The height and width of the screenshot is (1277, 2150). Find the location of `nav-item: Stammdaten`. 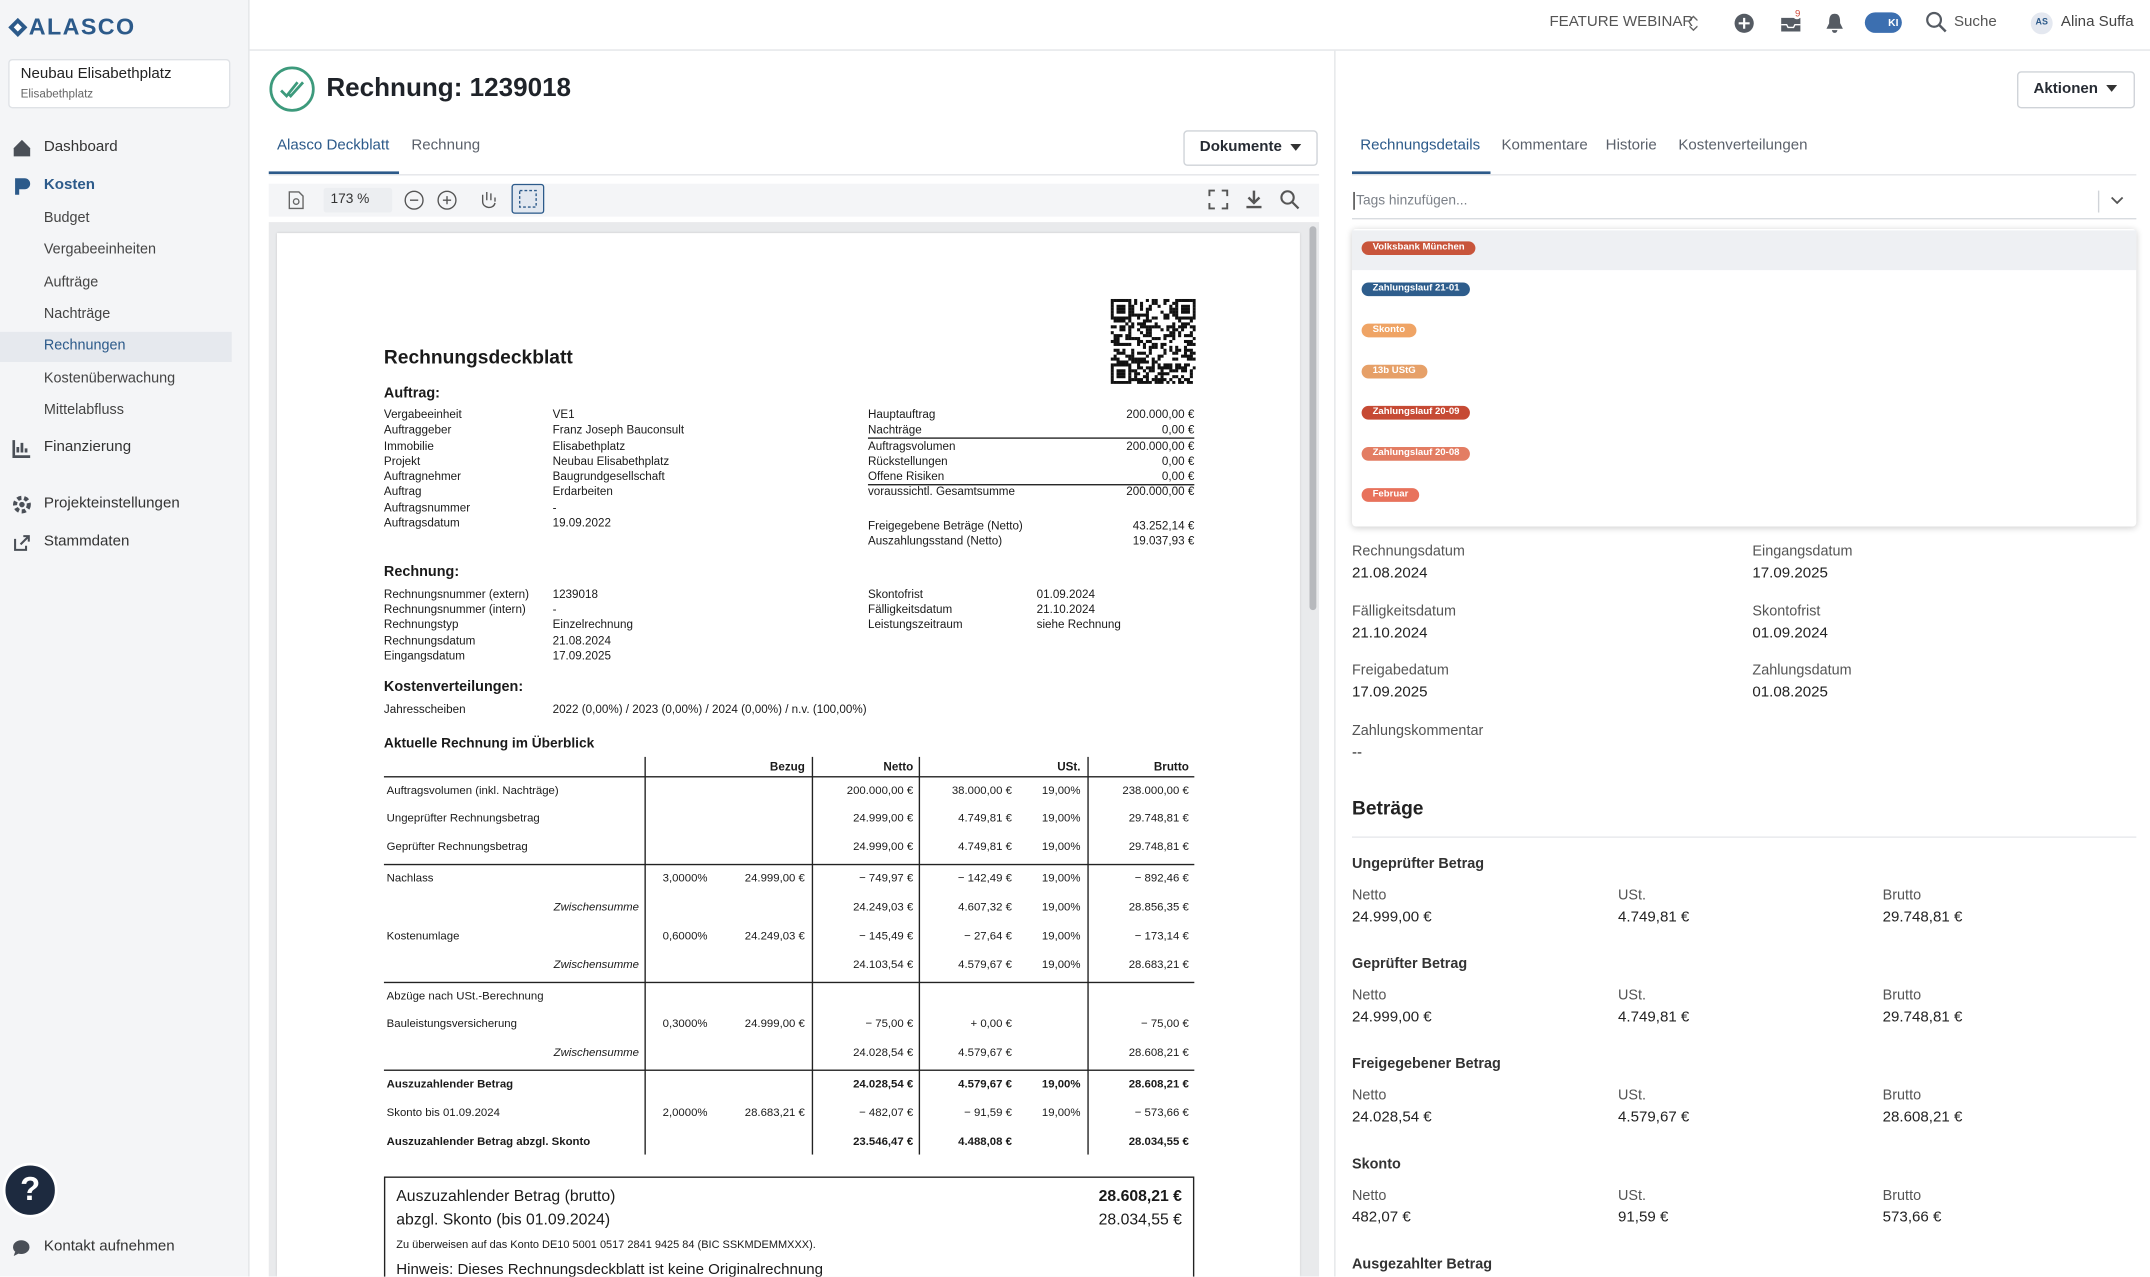

nav-item: Stammdaten is located at coordinates (86, 542).